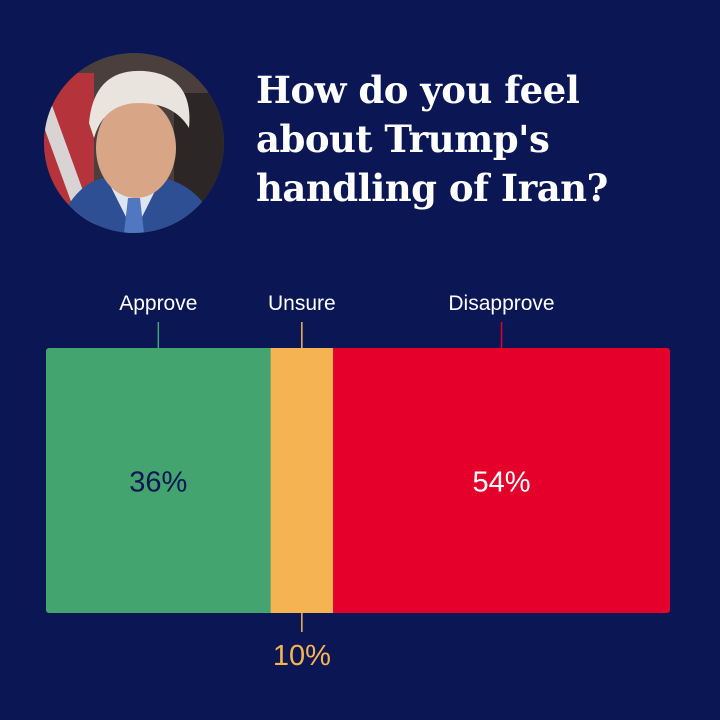  What do you see at coordinates (302, 480) in the screenshot?
I see `bar-segment-unsure` at bounding box center [302, 480].